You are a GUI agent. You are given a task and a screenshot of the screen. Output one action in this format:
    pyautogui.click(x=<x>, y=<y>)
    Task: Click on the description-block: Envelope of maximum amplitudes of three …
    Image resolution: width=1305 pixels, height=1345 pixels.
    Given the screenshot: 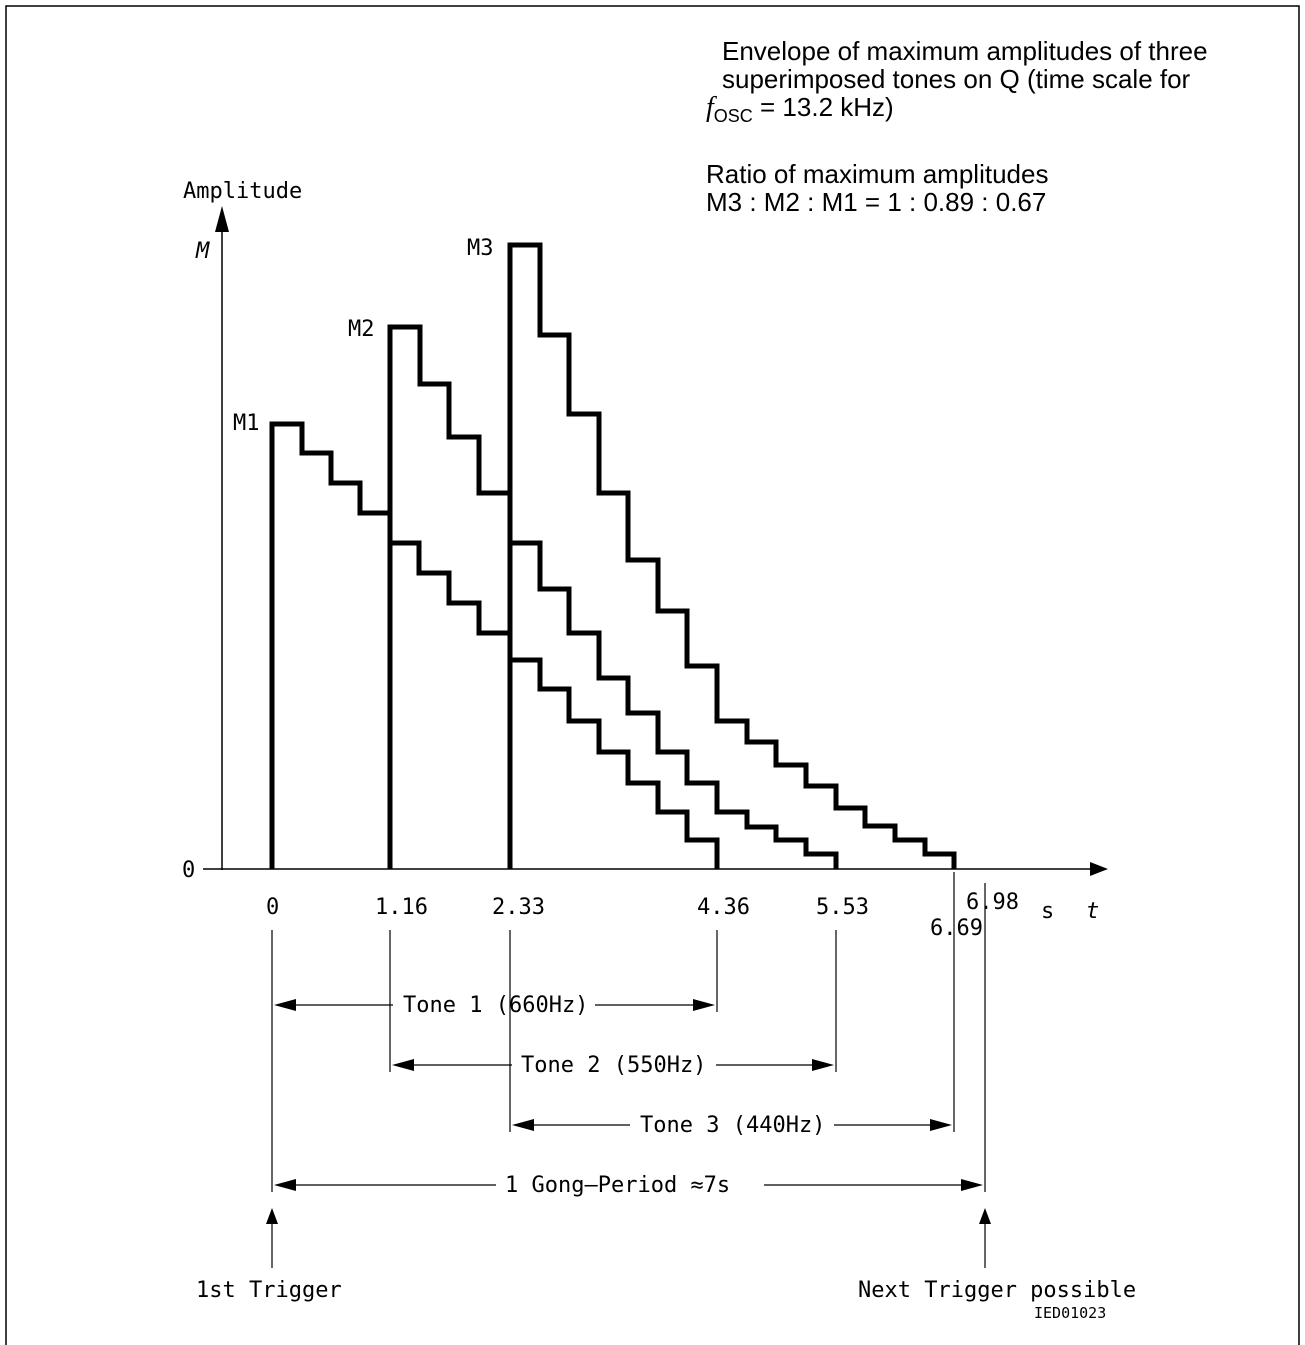 What is the action you would take?
    pyautogui.click(x=957, y=126)
    